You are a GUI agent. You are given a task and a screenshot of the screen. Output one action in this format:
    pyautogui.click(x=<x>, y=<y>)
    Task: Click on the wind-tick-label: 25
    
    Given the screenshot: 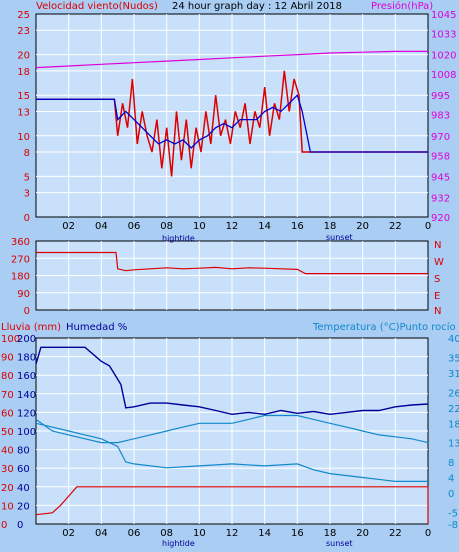 What is the action you would take?
    pyautogui.click(x=23, y=15)
    